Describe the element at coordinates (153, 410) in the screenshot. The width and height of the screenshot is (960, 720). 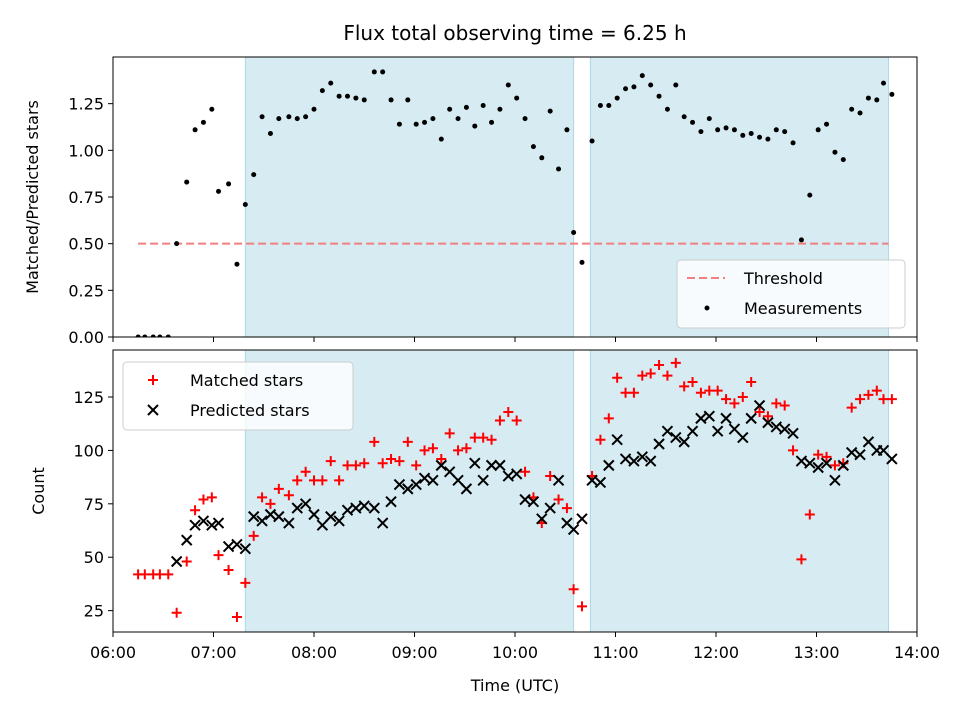
I see `legend-predicted-swatch` at that location.